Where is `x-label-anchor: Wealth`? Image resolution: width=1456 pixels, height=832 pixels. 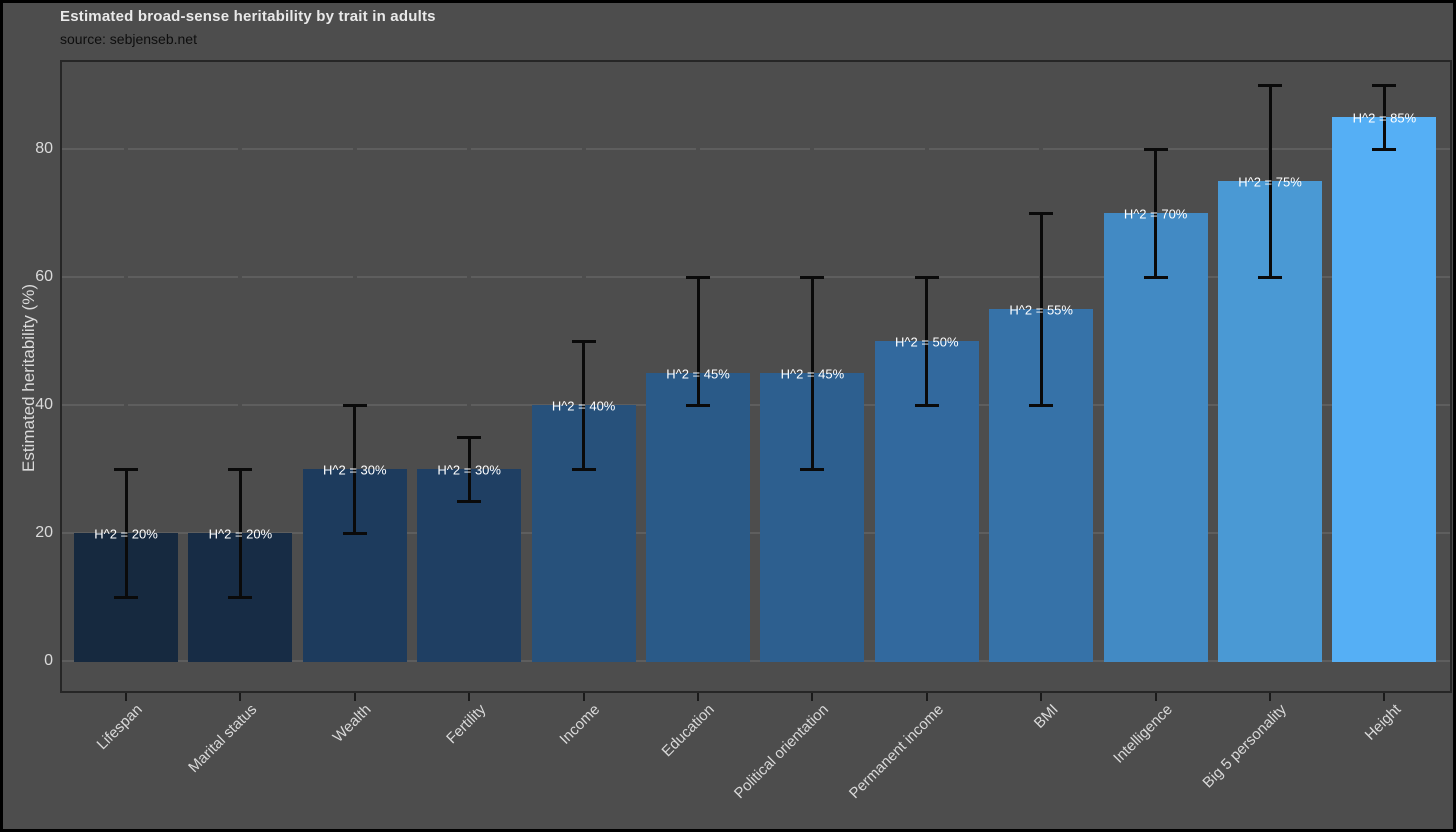 x-label-anchor: Wealth is located at coordinates (219, 723).